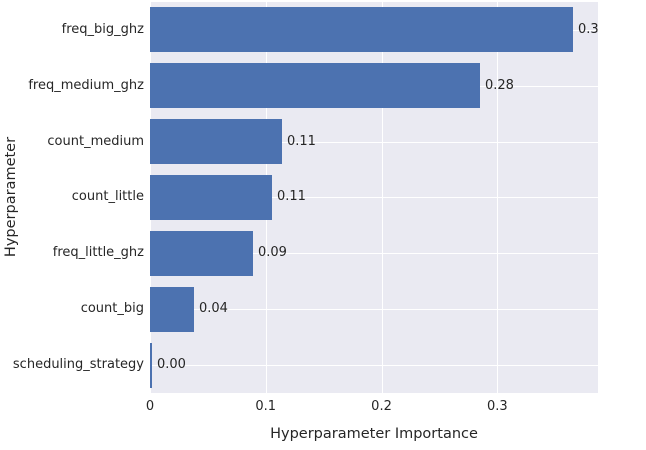  Describe the element at coordinates (381, 406) in the screenshot. I see `x-tick-label: 0.2` at that location.